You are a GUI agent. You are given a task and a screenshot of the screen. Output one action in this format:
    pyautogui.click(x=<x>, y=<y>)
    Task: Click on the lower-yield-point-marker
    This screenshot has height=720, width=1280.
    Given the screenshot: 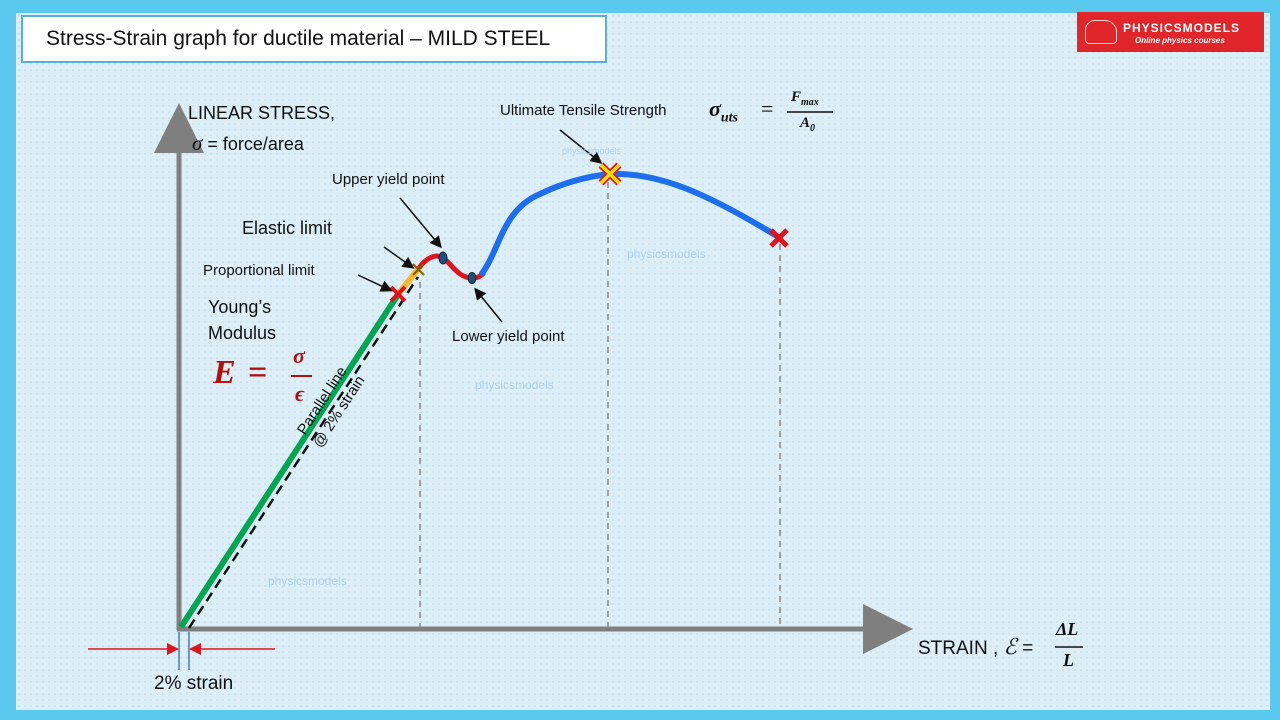 What is the action you would take?
    pyautogui.click(x=472, y=278)
    